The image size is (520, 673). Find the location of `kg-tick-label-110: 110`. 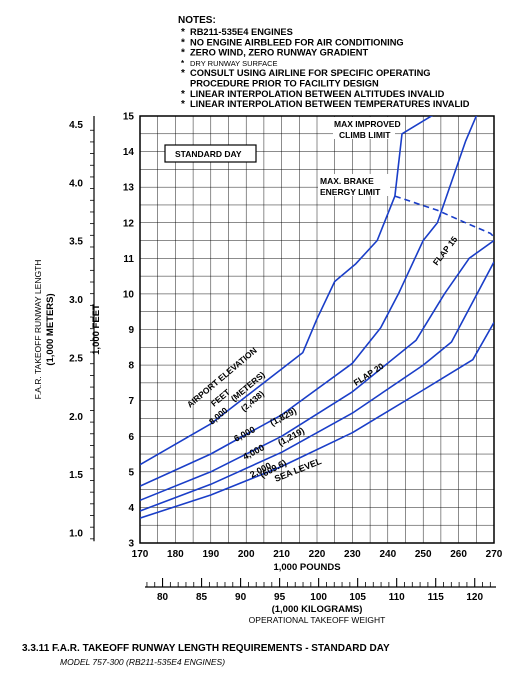

kg-tick-label-110: 110 is located at coordinates (397, 597).